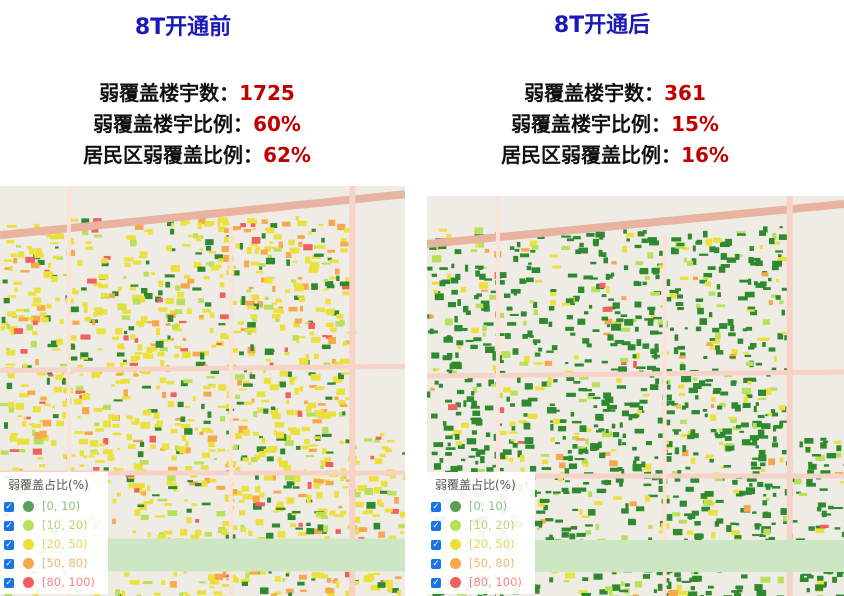 This screenshot has height=596, width=844. Describe the element at coordinates (615, 93) in the screenshot. I see `stat-row: 弱覆盖楼宇数：361` at that location.